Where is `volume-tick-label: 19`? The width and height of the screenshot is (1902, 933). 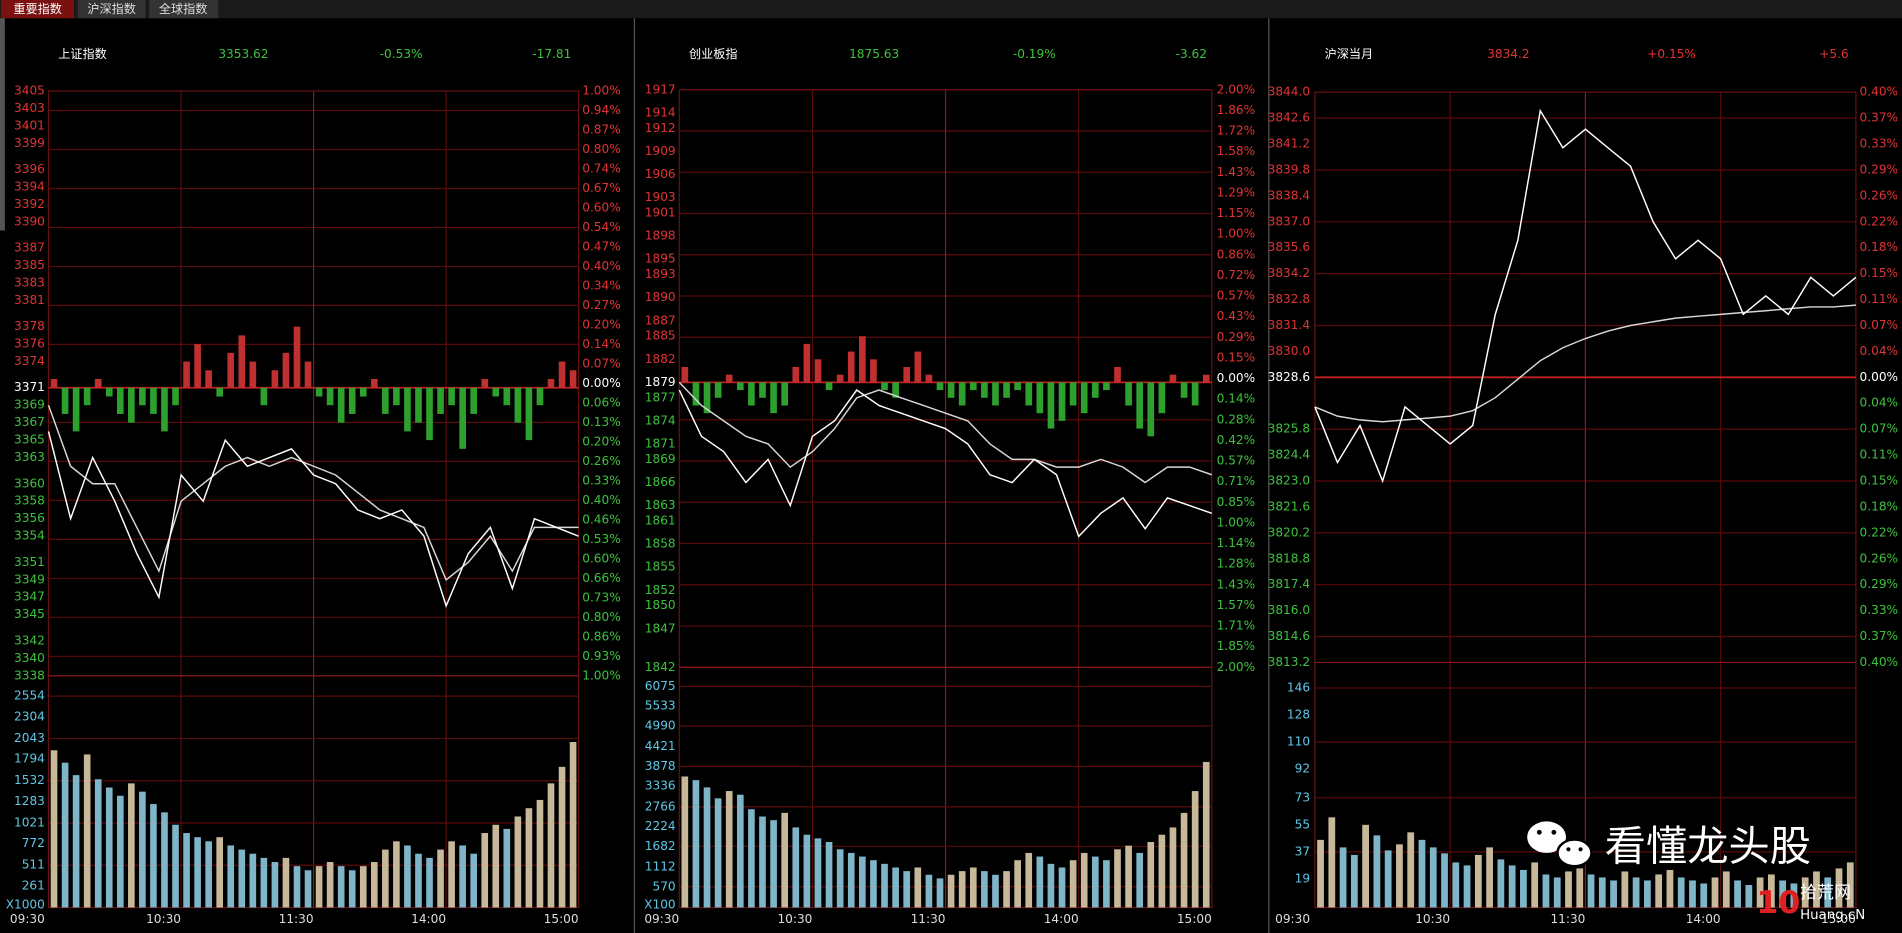 volume-tick-label: 19 is located at coordinates (1302, 878).